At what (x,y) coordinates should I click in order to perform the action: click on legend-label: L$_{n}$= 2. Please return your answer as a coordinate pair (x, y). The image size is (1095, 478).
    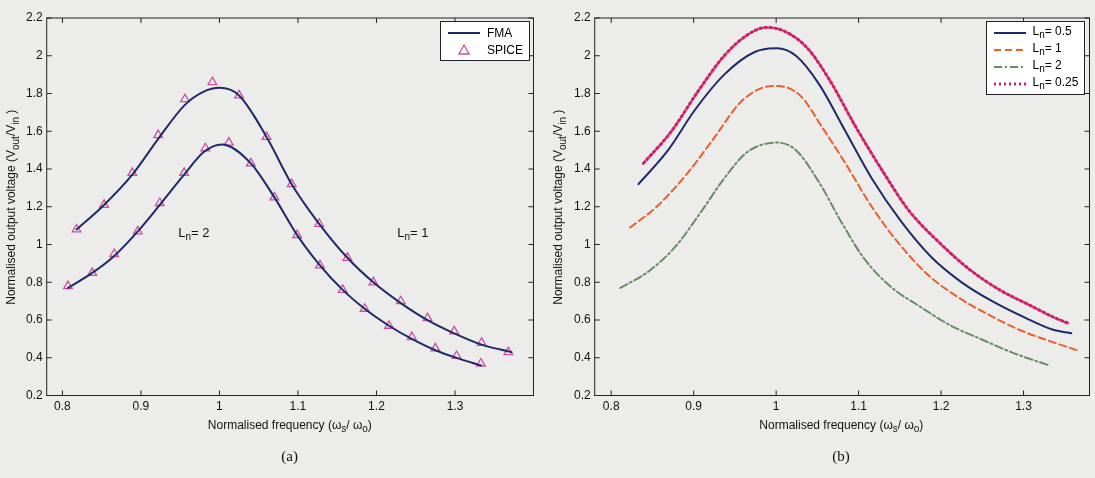
    Looking at the image, I should click on (1047, 66).